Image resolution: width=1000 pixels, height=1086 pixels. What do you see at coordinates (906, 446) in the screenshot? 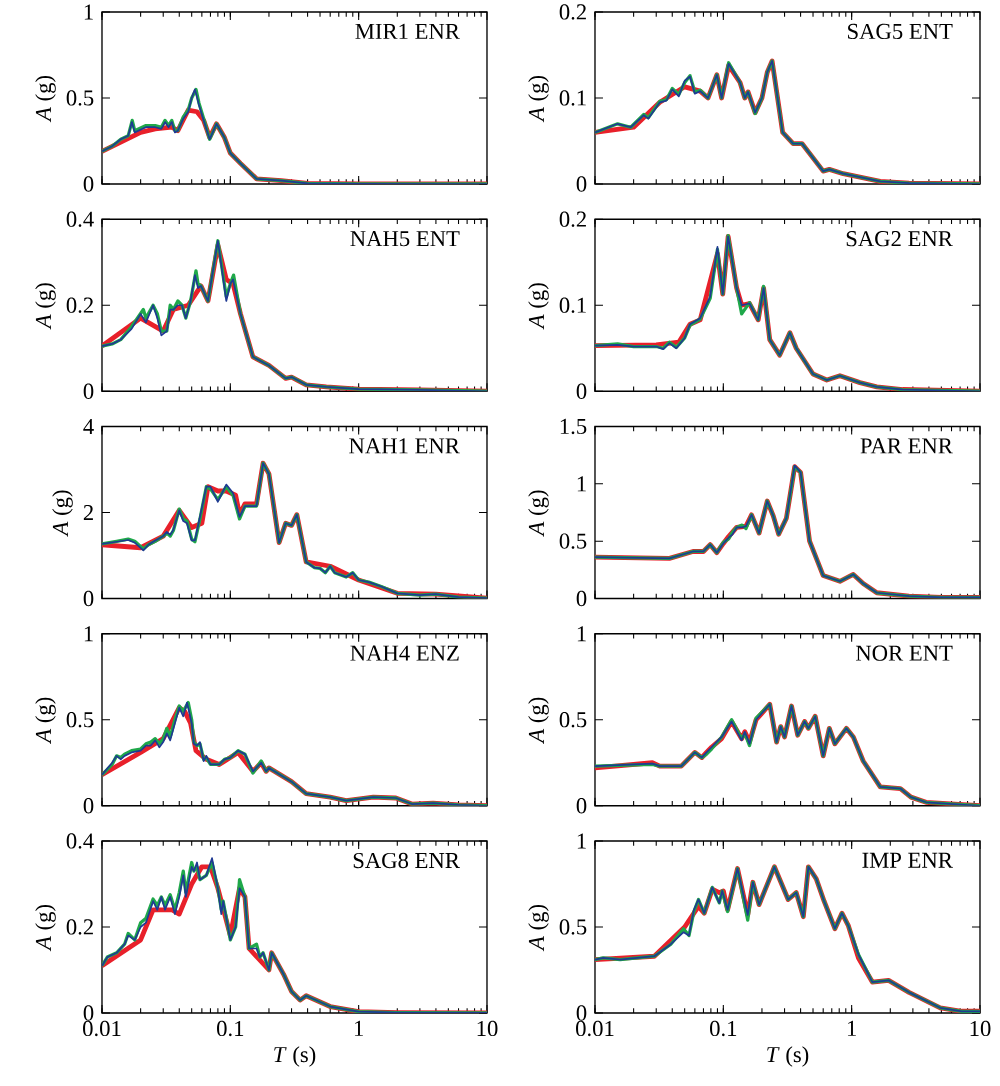
I see `chart-title: PAR ENR` at bounding box center [906, 446].